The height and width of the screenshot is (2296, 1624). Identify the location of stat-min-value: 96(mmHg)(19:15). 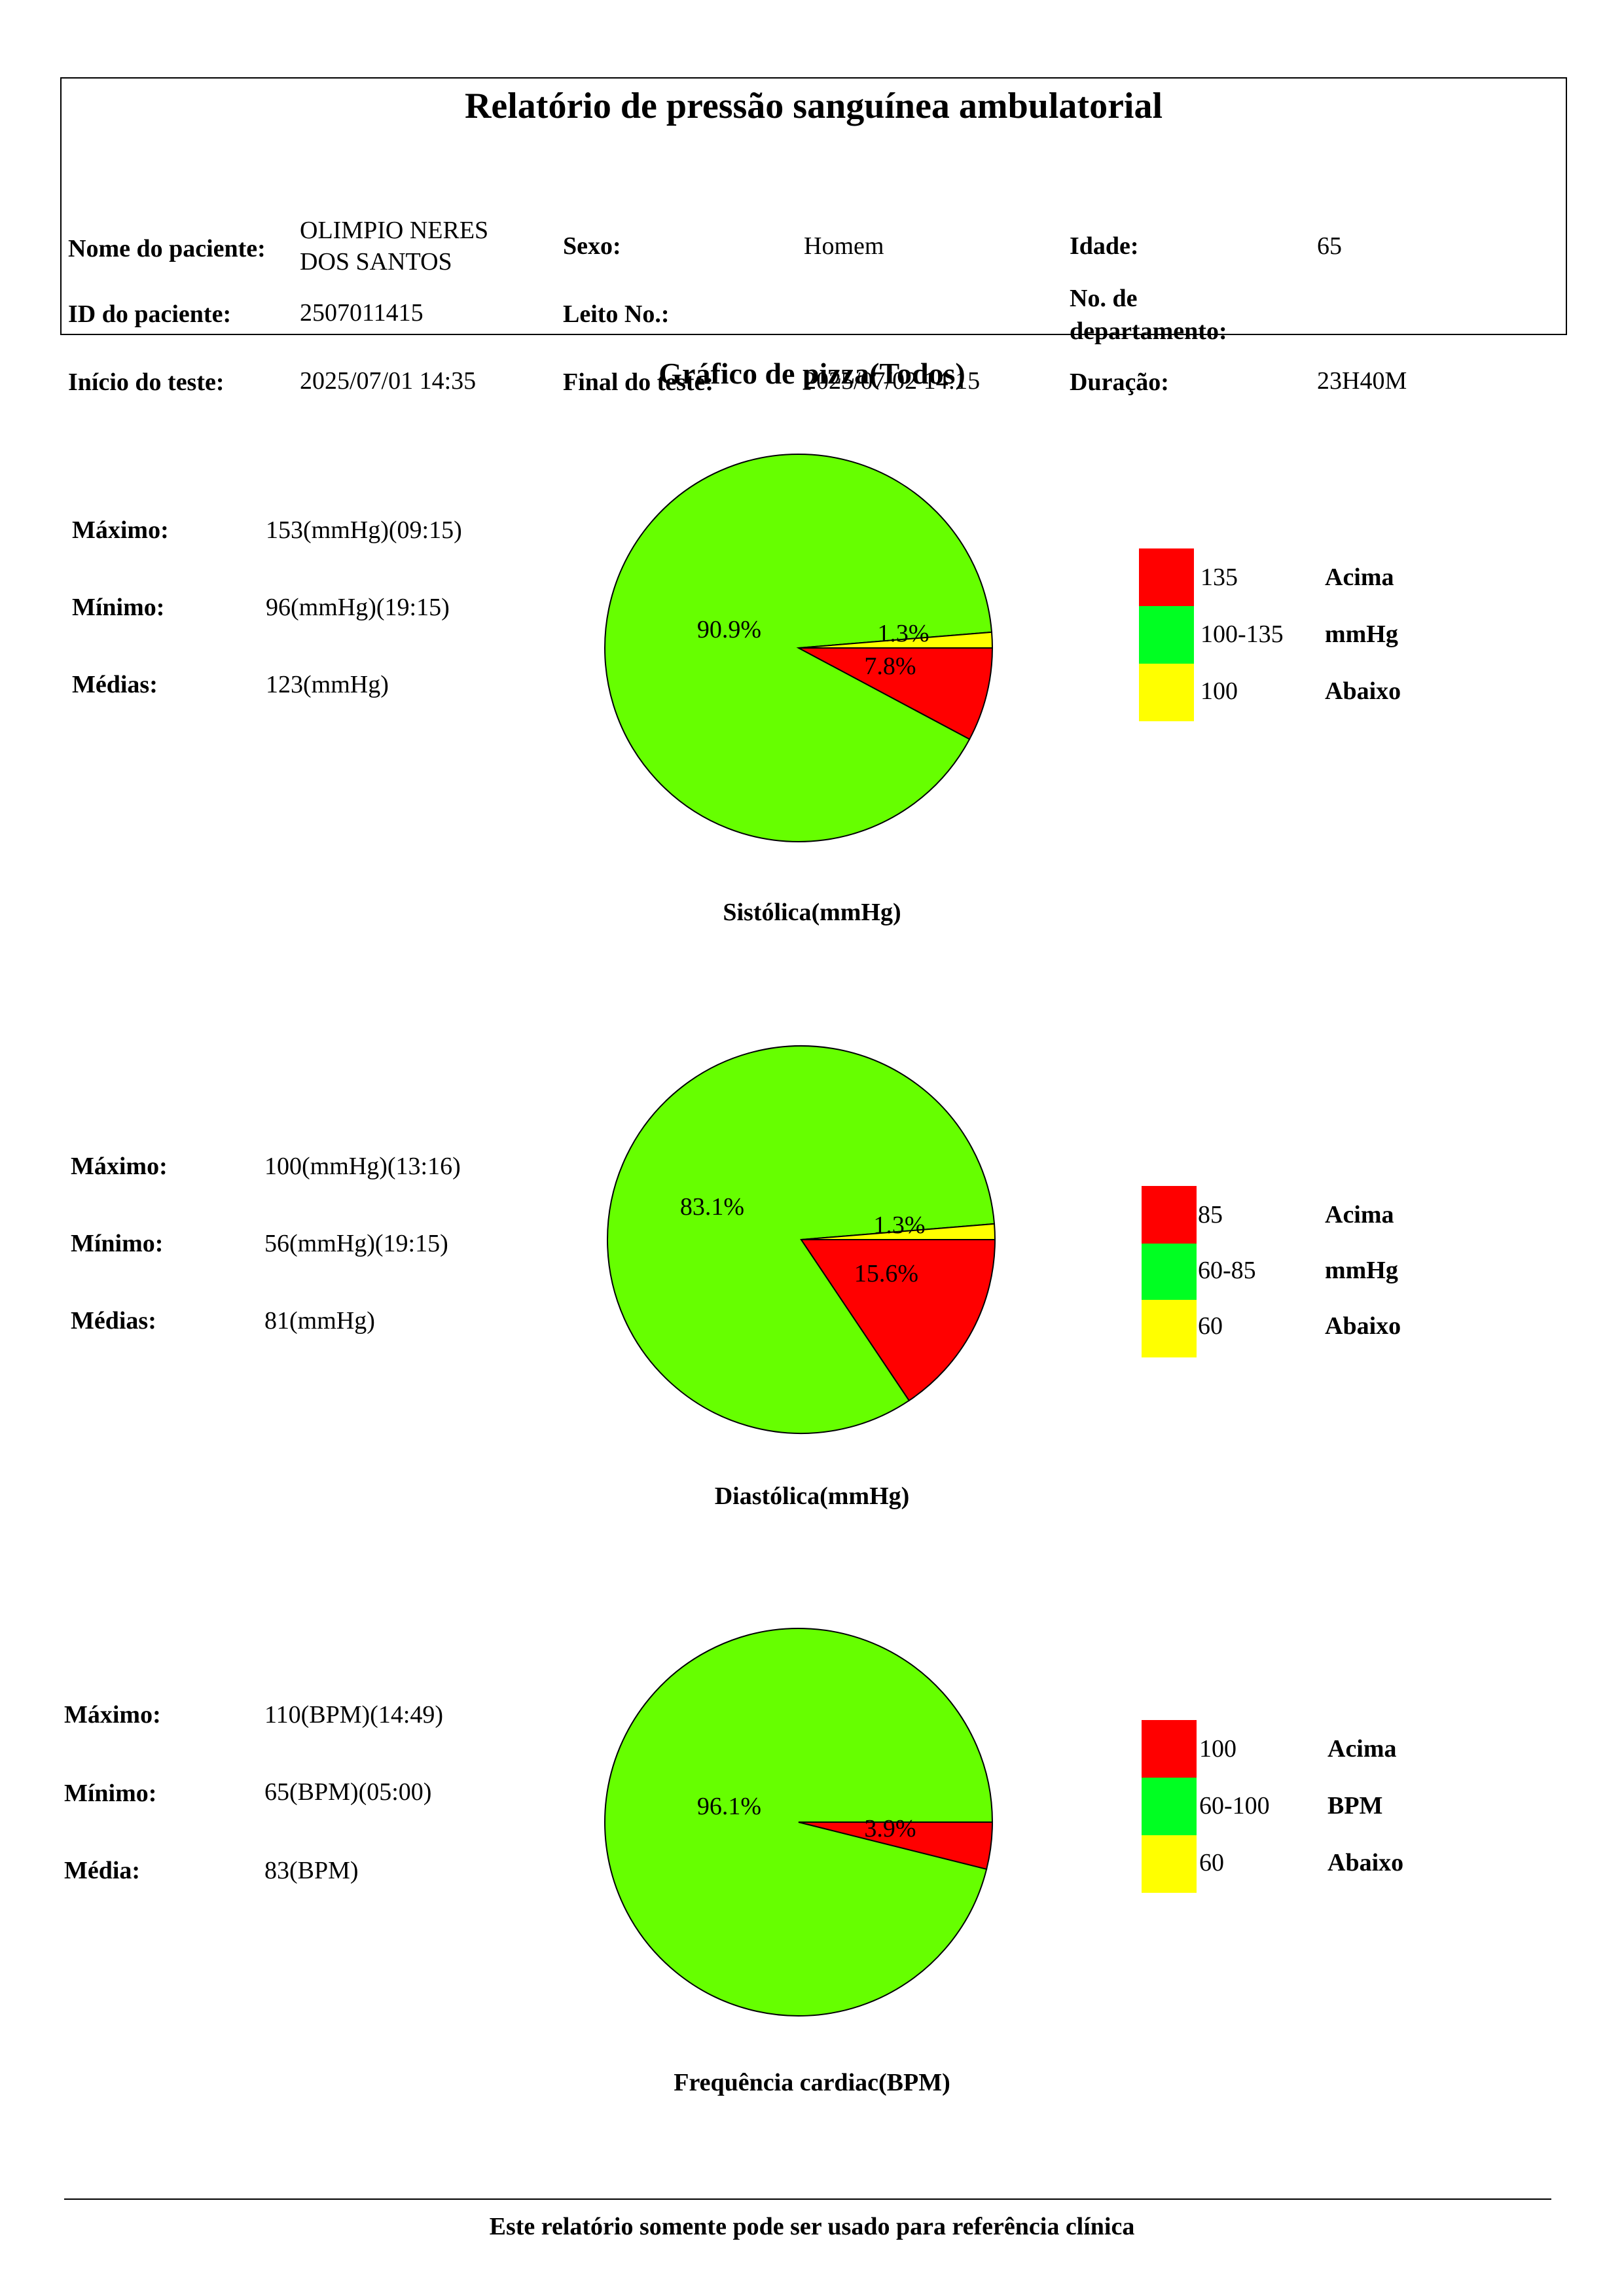
(358, 607).